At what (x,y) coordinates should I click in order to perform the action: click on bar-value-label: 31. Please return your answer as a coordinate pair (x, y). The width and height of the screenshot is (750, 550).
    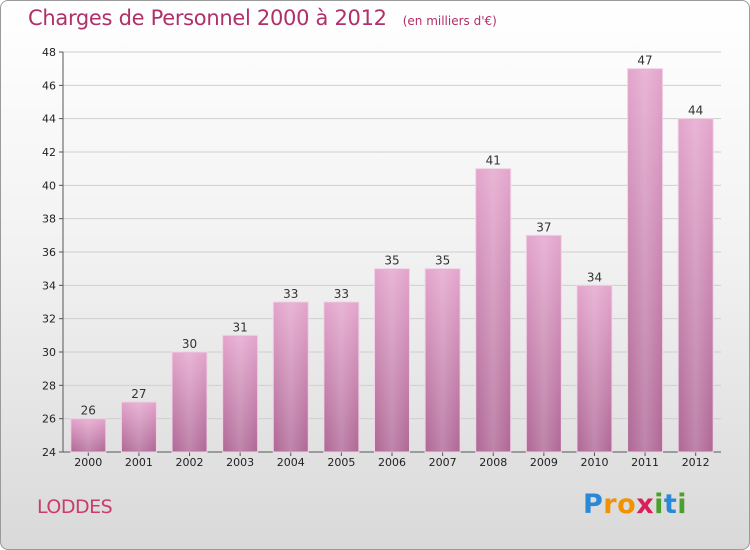
    Looking at the image, I should click on (240, 327).